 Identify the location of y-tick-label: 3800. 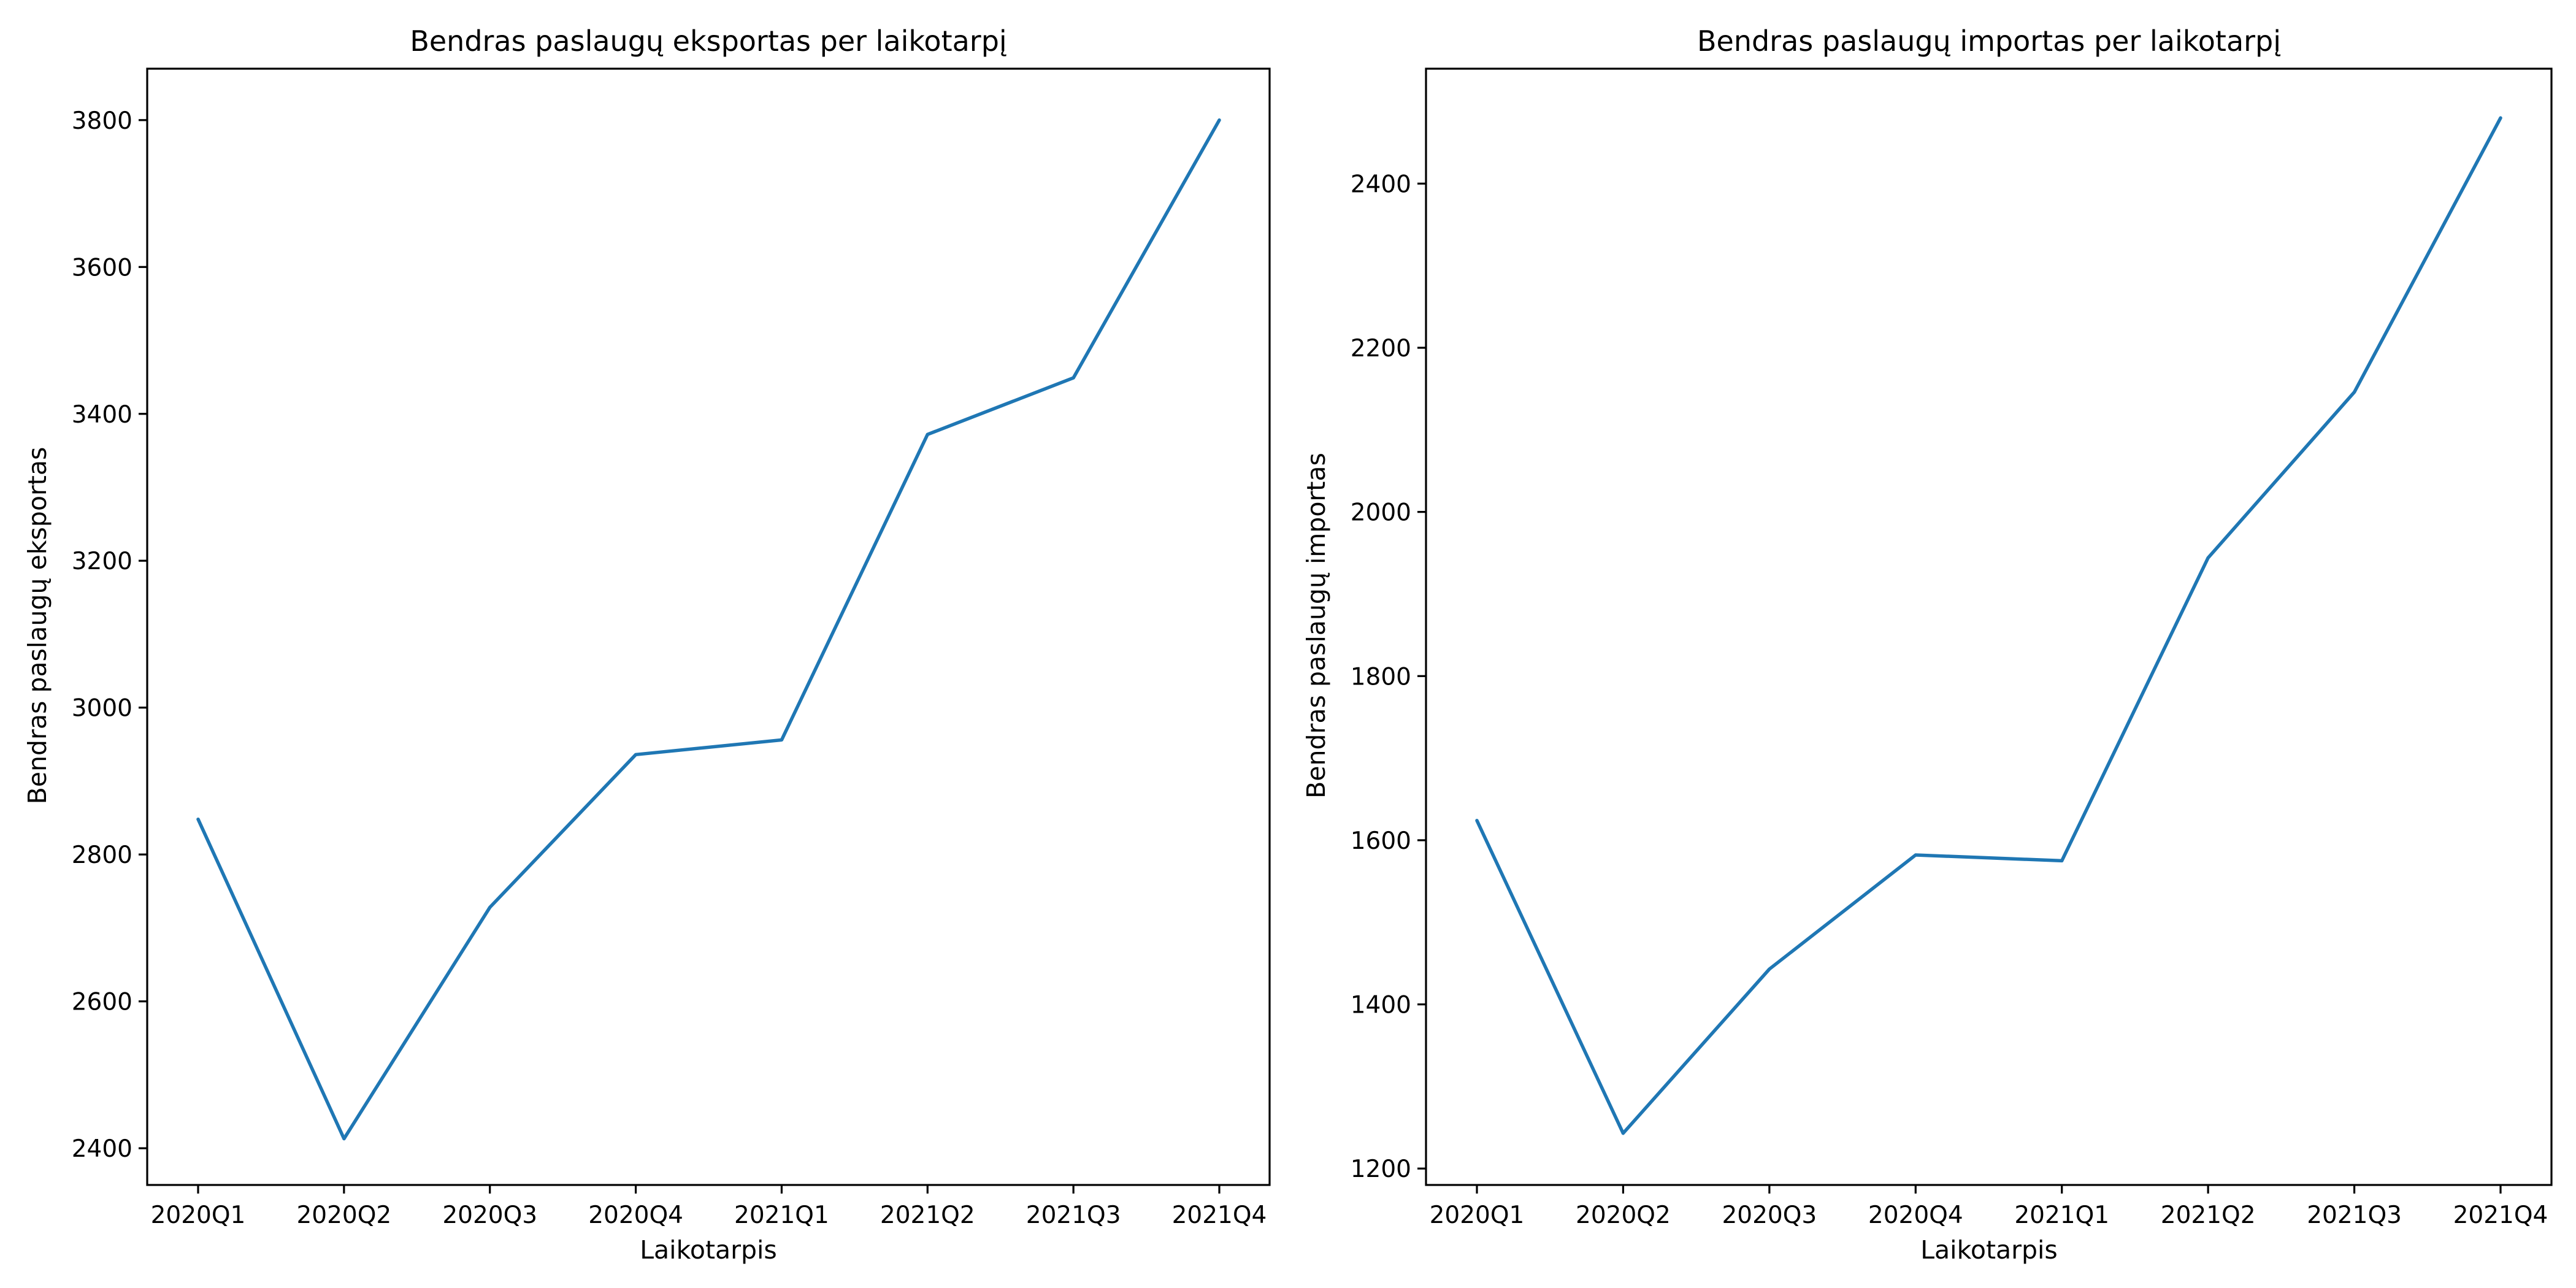
(102, 121).